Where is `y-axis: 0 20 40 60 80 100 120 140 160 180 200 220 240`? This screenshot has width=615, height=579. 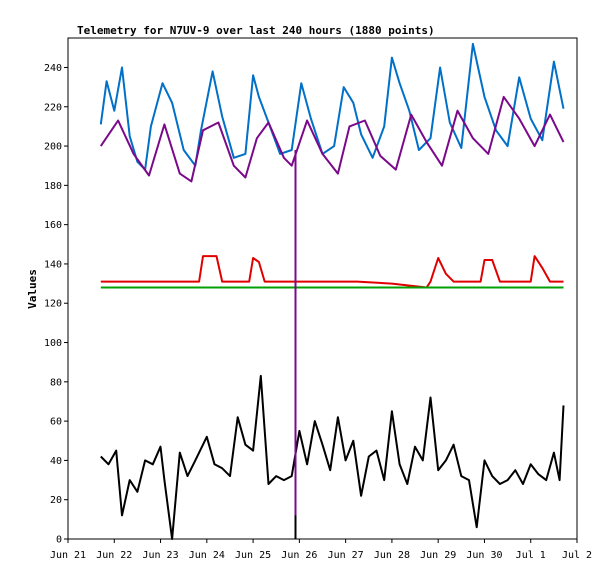 y-axis: 0 20 40 60 80 100 120 140 160 180 200 220 240 is located at coordinates (56, 304).